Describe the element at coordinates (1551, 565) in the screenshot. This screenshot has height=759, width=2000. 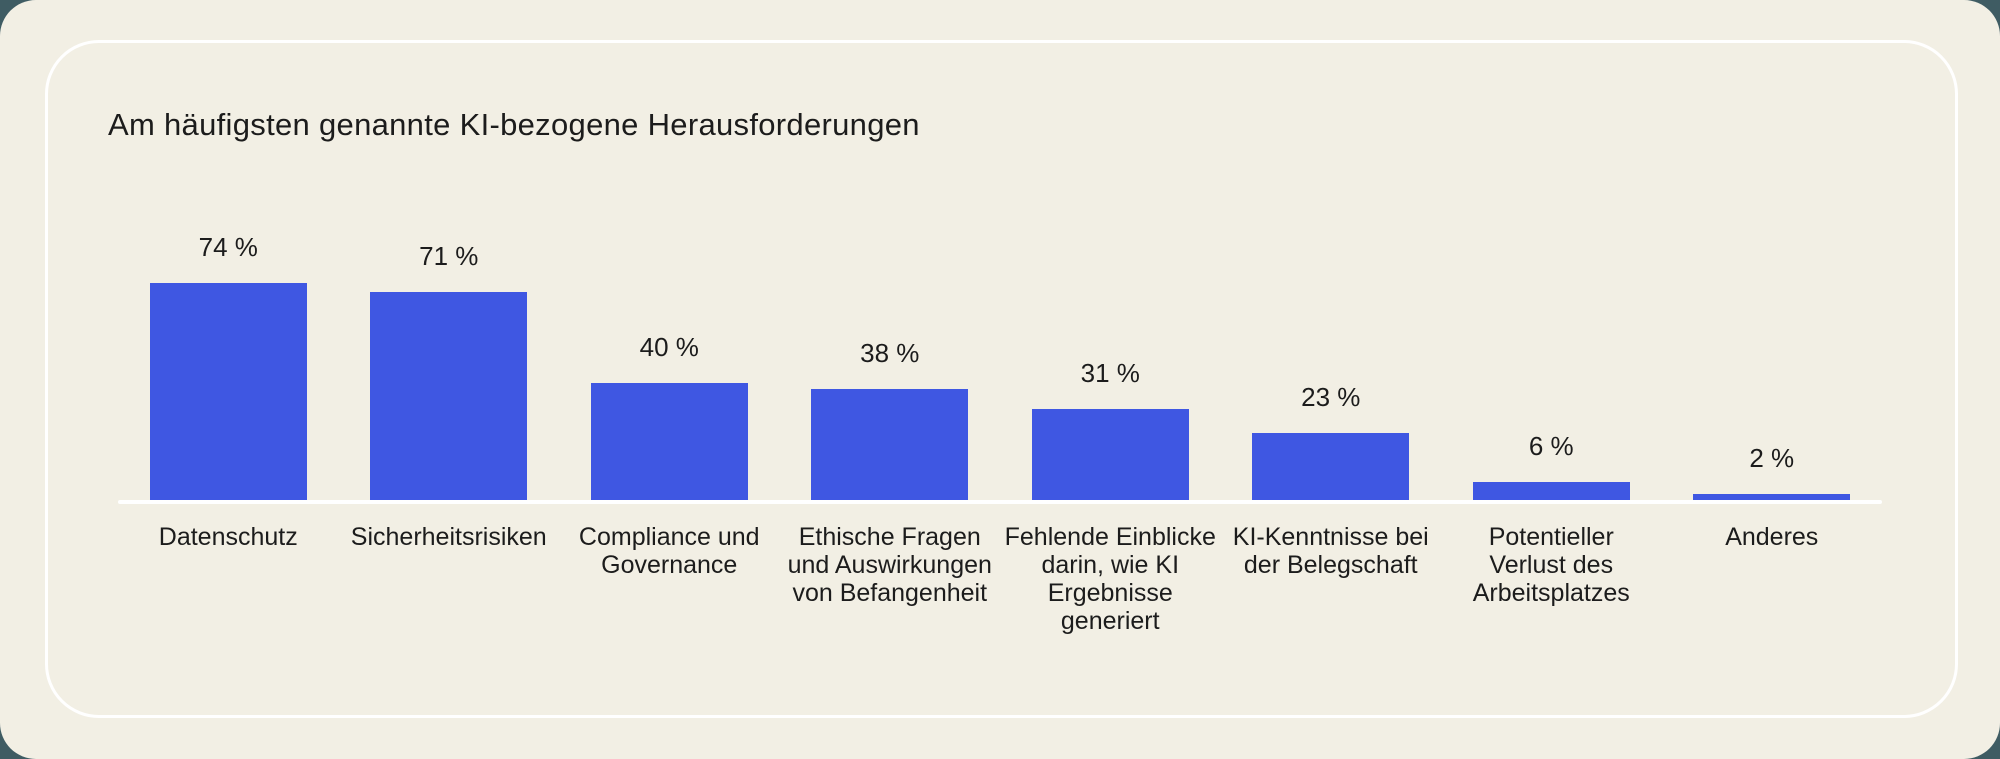
I see `category-label: Potentieller Verlust des Arbeitsplatzes` at that location.